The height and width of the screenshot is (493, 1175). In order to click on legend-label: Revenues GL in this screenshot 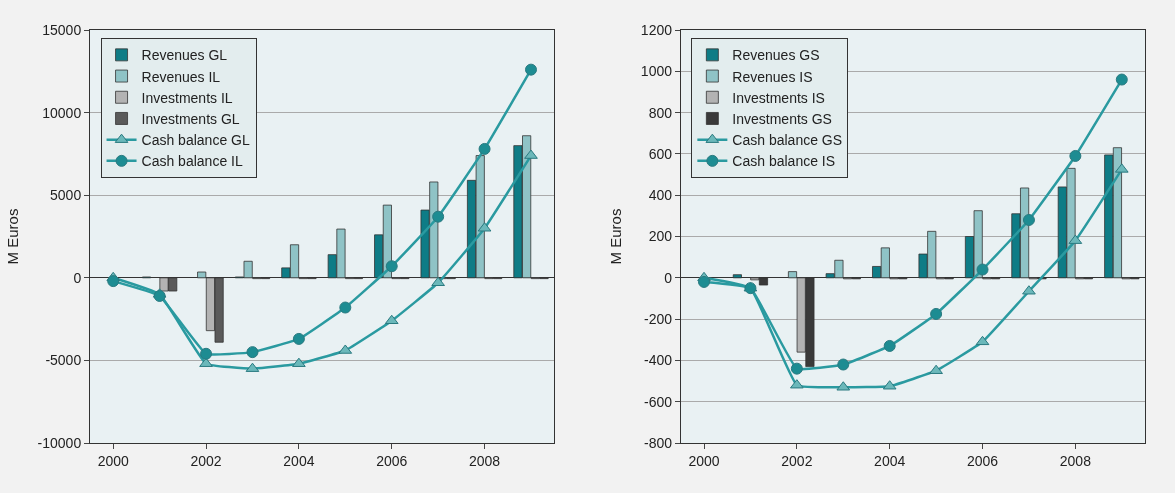, I will do `click(184, 55)`.